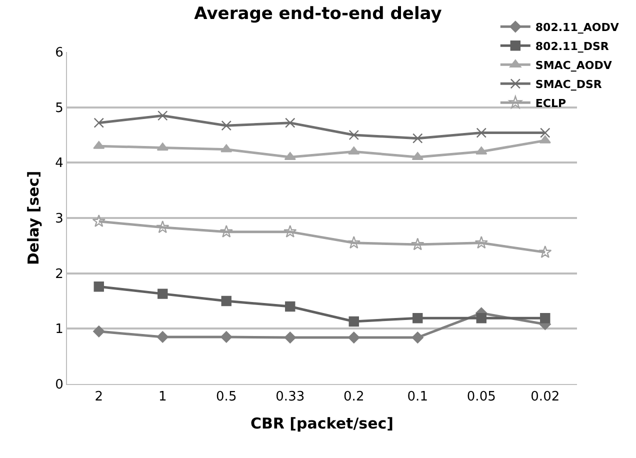 The width and height of the screenshot is (636, 458). What do you see at coordinates (545, 397) in the screenshot?
I see `x-tick-label: 0.02` at bounding box center [545, 397].